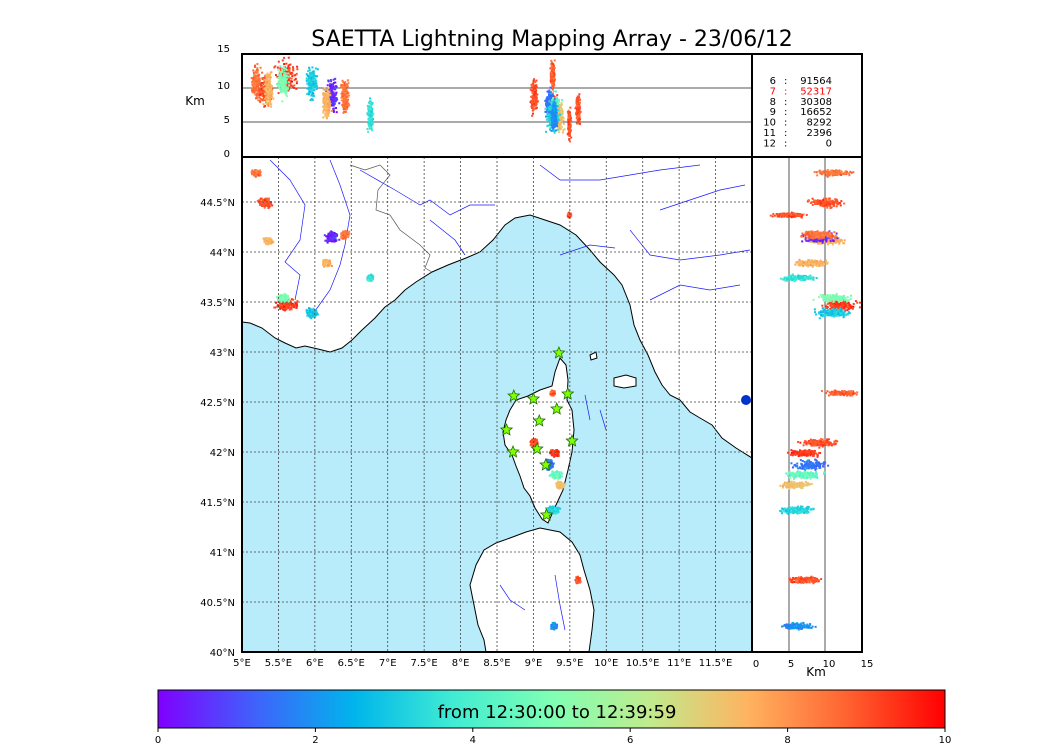 The height and width of the screenshot is (750, 1050). I want to click on station-count-value: 2396, so click(819, 133).